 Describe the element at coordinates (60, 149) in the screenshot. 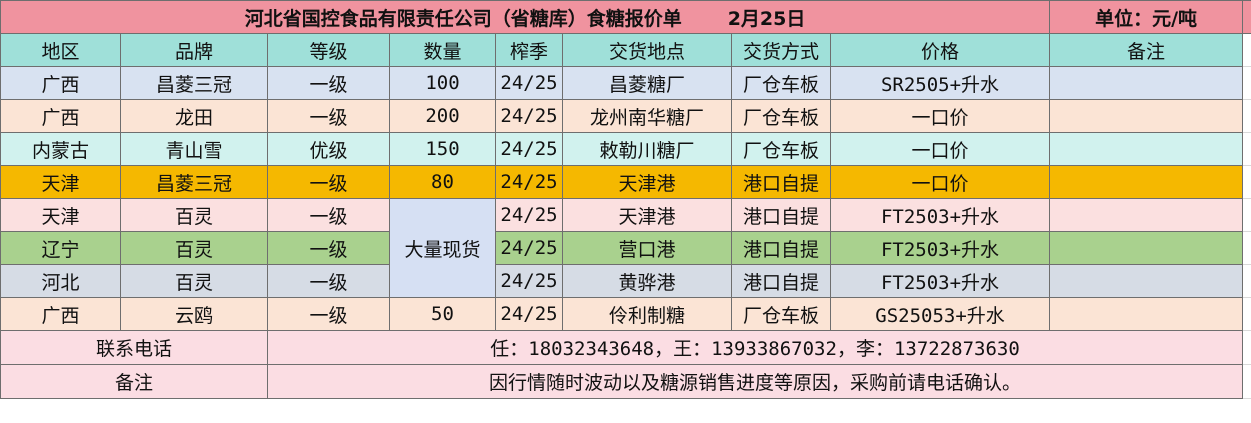

I see `cell-region: 内蒙古` at that location.